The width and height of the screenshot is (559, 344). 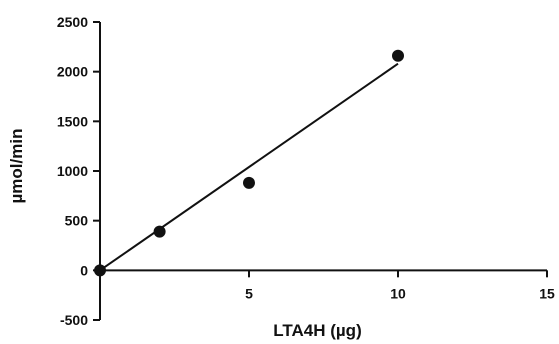 I want to click on y-tick-label: -500, so click(x=74, y=320).